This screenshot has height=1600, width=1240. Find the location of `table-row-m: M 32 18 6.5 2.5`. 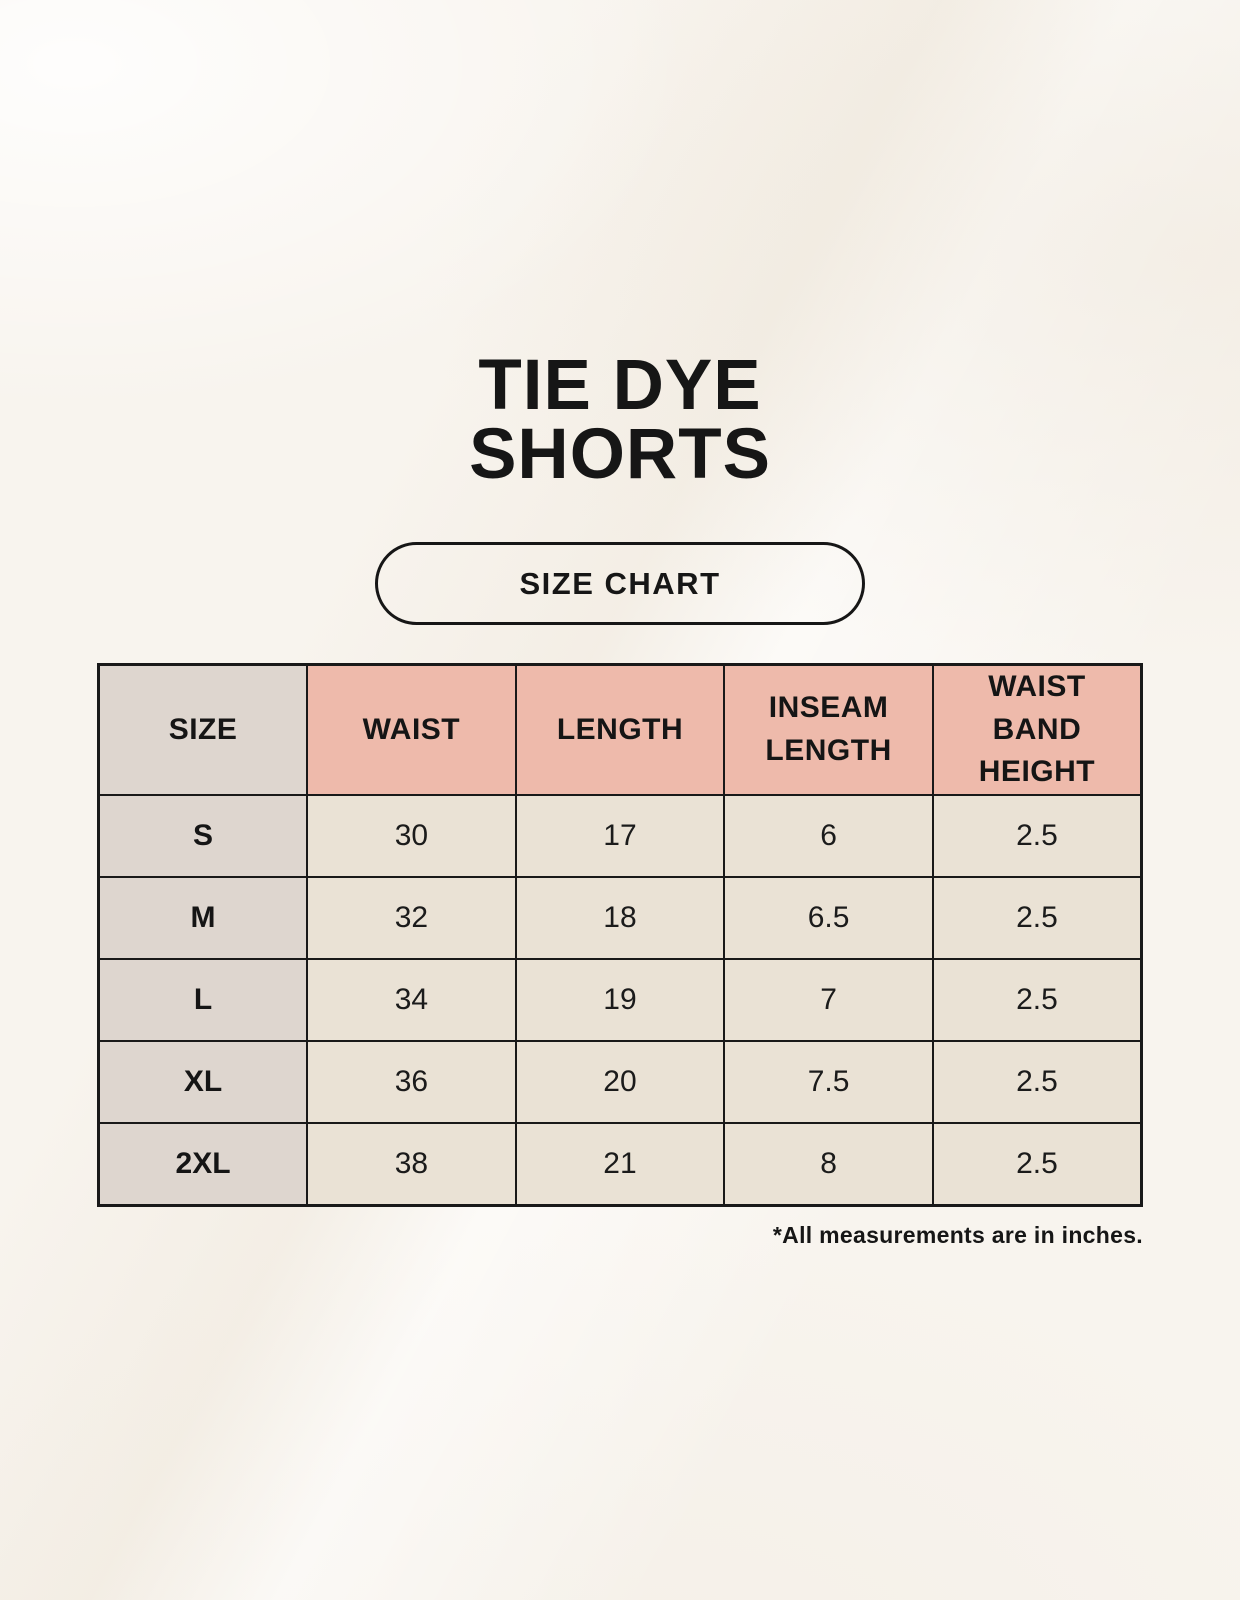

table-row-m: M 32 18 6.5 2.5 is located at coordinates (620, 917).